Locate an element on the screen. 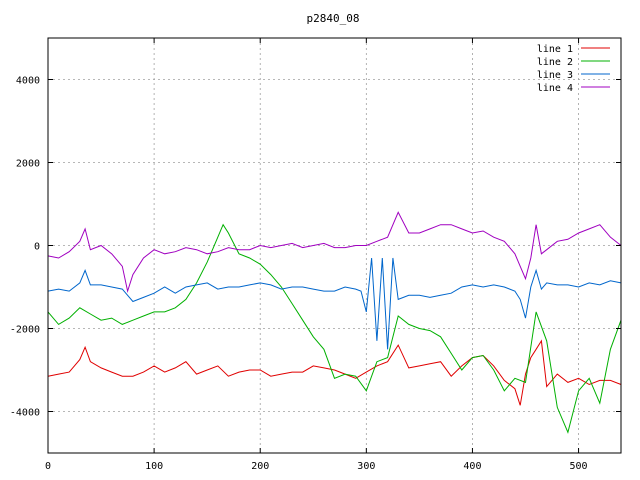 The height and width of the screenshot is (480, 640). legend-label-3: line 3 is located at coordinates (555, 75).